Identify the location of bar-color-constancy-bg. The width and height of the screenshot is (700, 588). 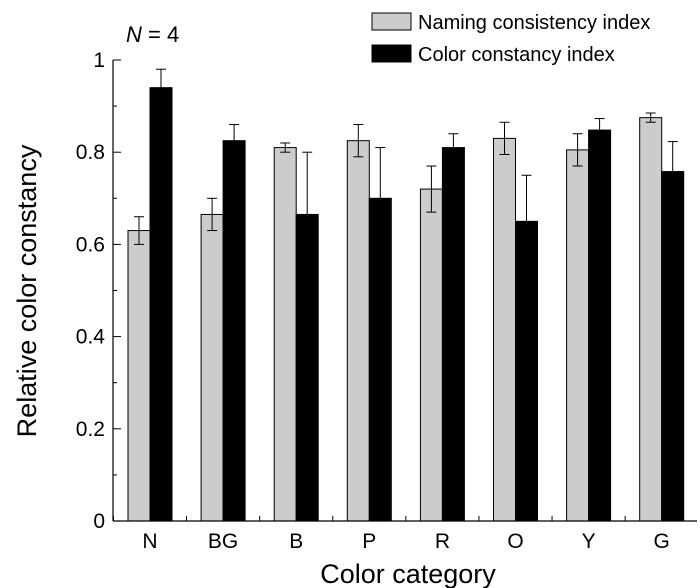
(234, 331).